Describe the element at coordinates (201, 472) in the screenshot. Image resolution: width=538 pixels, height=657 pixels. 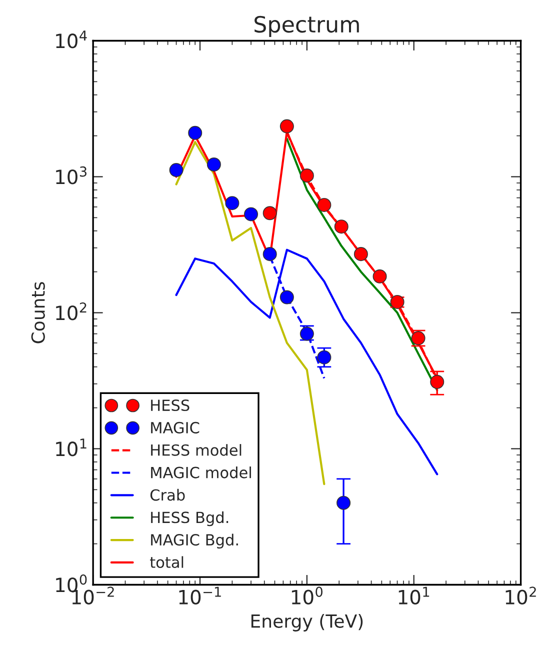
I see `legend-label: MAGIC model` at that location.